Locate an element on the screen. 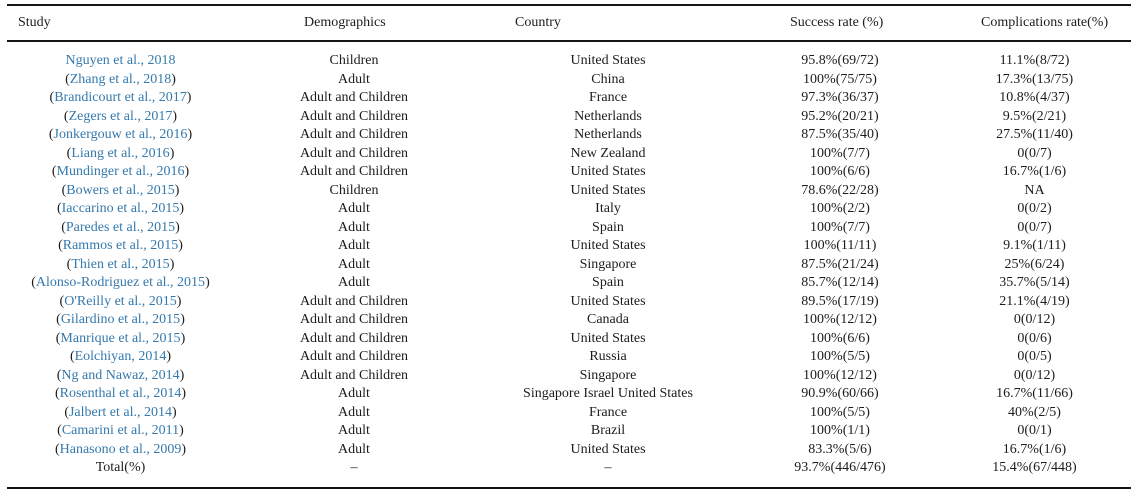 The width and height of the screenshot is (1138, 495). column-header-country: Country is located at coordinates (608, 23).